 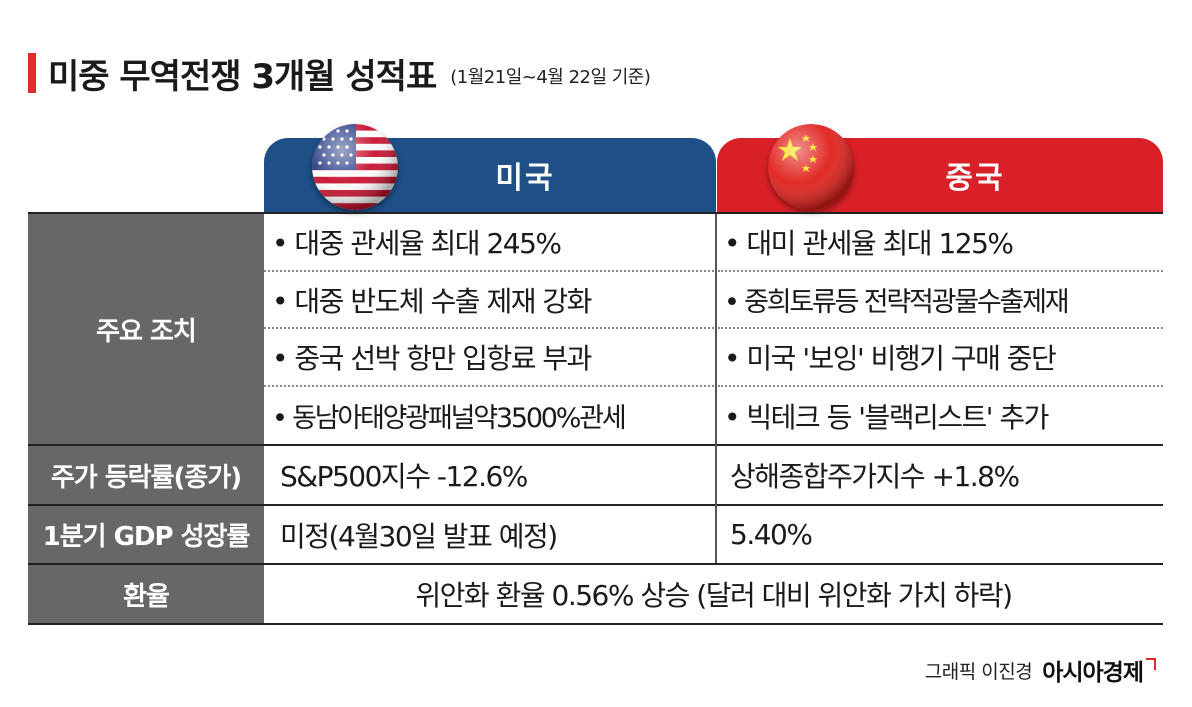 I want to click on page-subtitle: (1월21일~4월 22일 기준), so click(x=550, y=77).